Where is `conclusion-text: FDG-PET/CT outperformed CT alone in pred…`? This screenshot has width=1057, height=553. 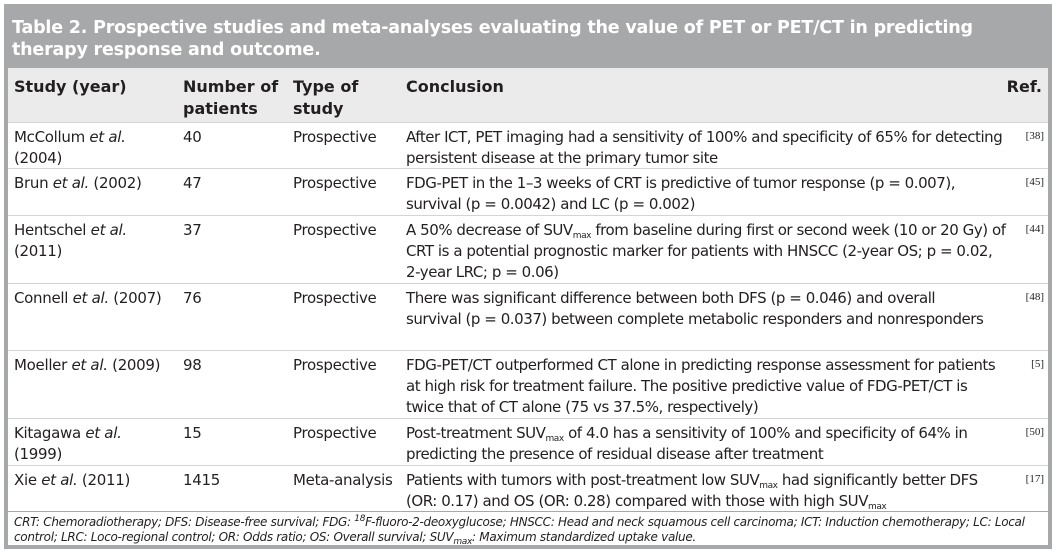
conclusion-text: FDG-PET/CT outperformed CT alone in pred… is located at coordinates (701, 386).